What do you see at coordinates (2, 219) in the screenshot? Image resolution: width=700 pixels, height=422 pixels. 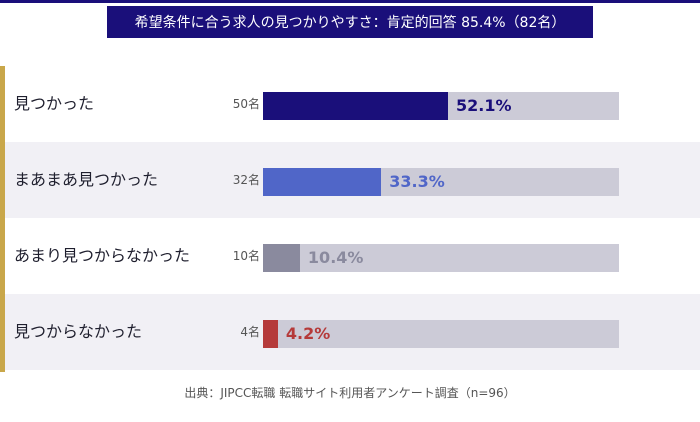 I see `accent-bar` at bounding box center [2, 219].